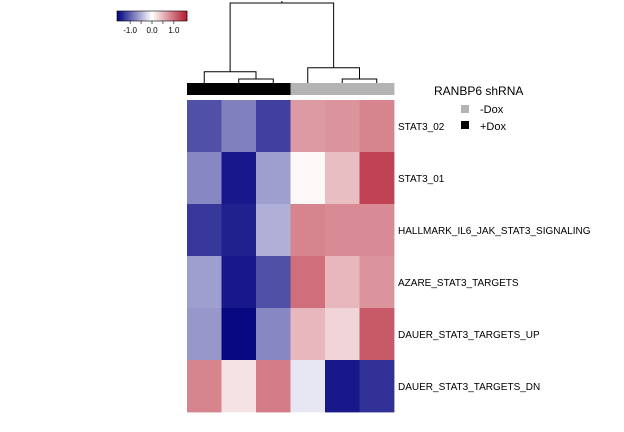 The width and height of the screenshot is (624, 432). What do you see at coordinates (469, 387) in the screenshot?
I see `row-label: DAUER_STAT3_TARGETS_DN` at bounding box center [469, 387].